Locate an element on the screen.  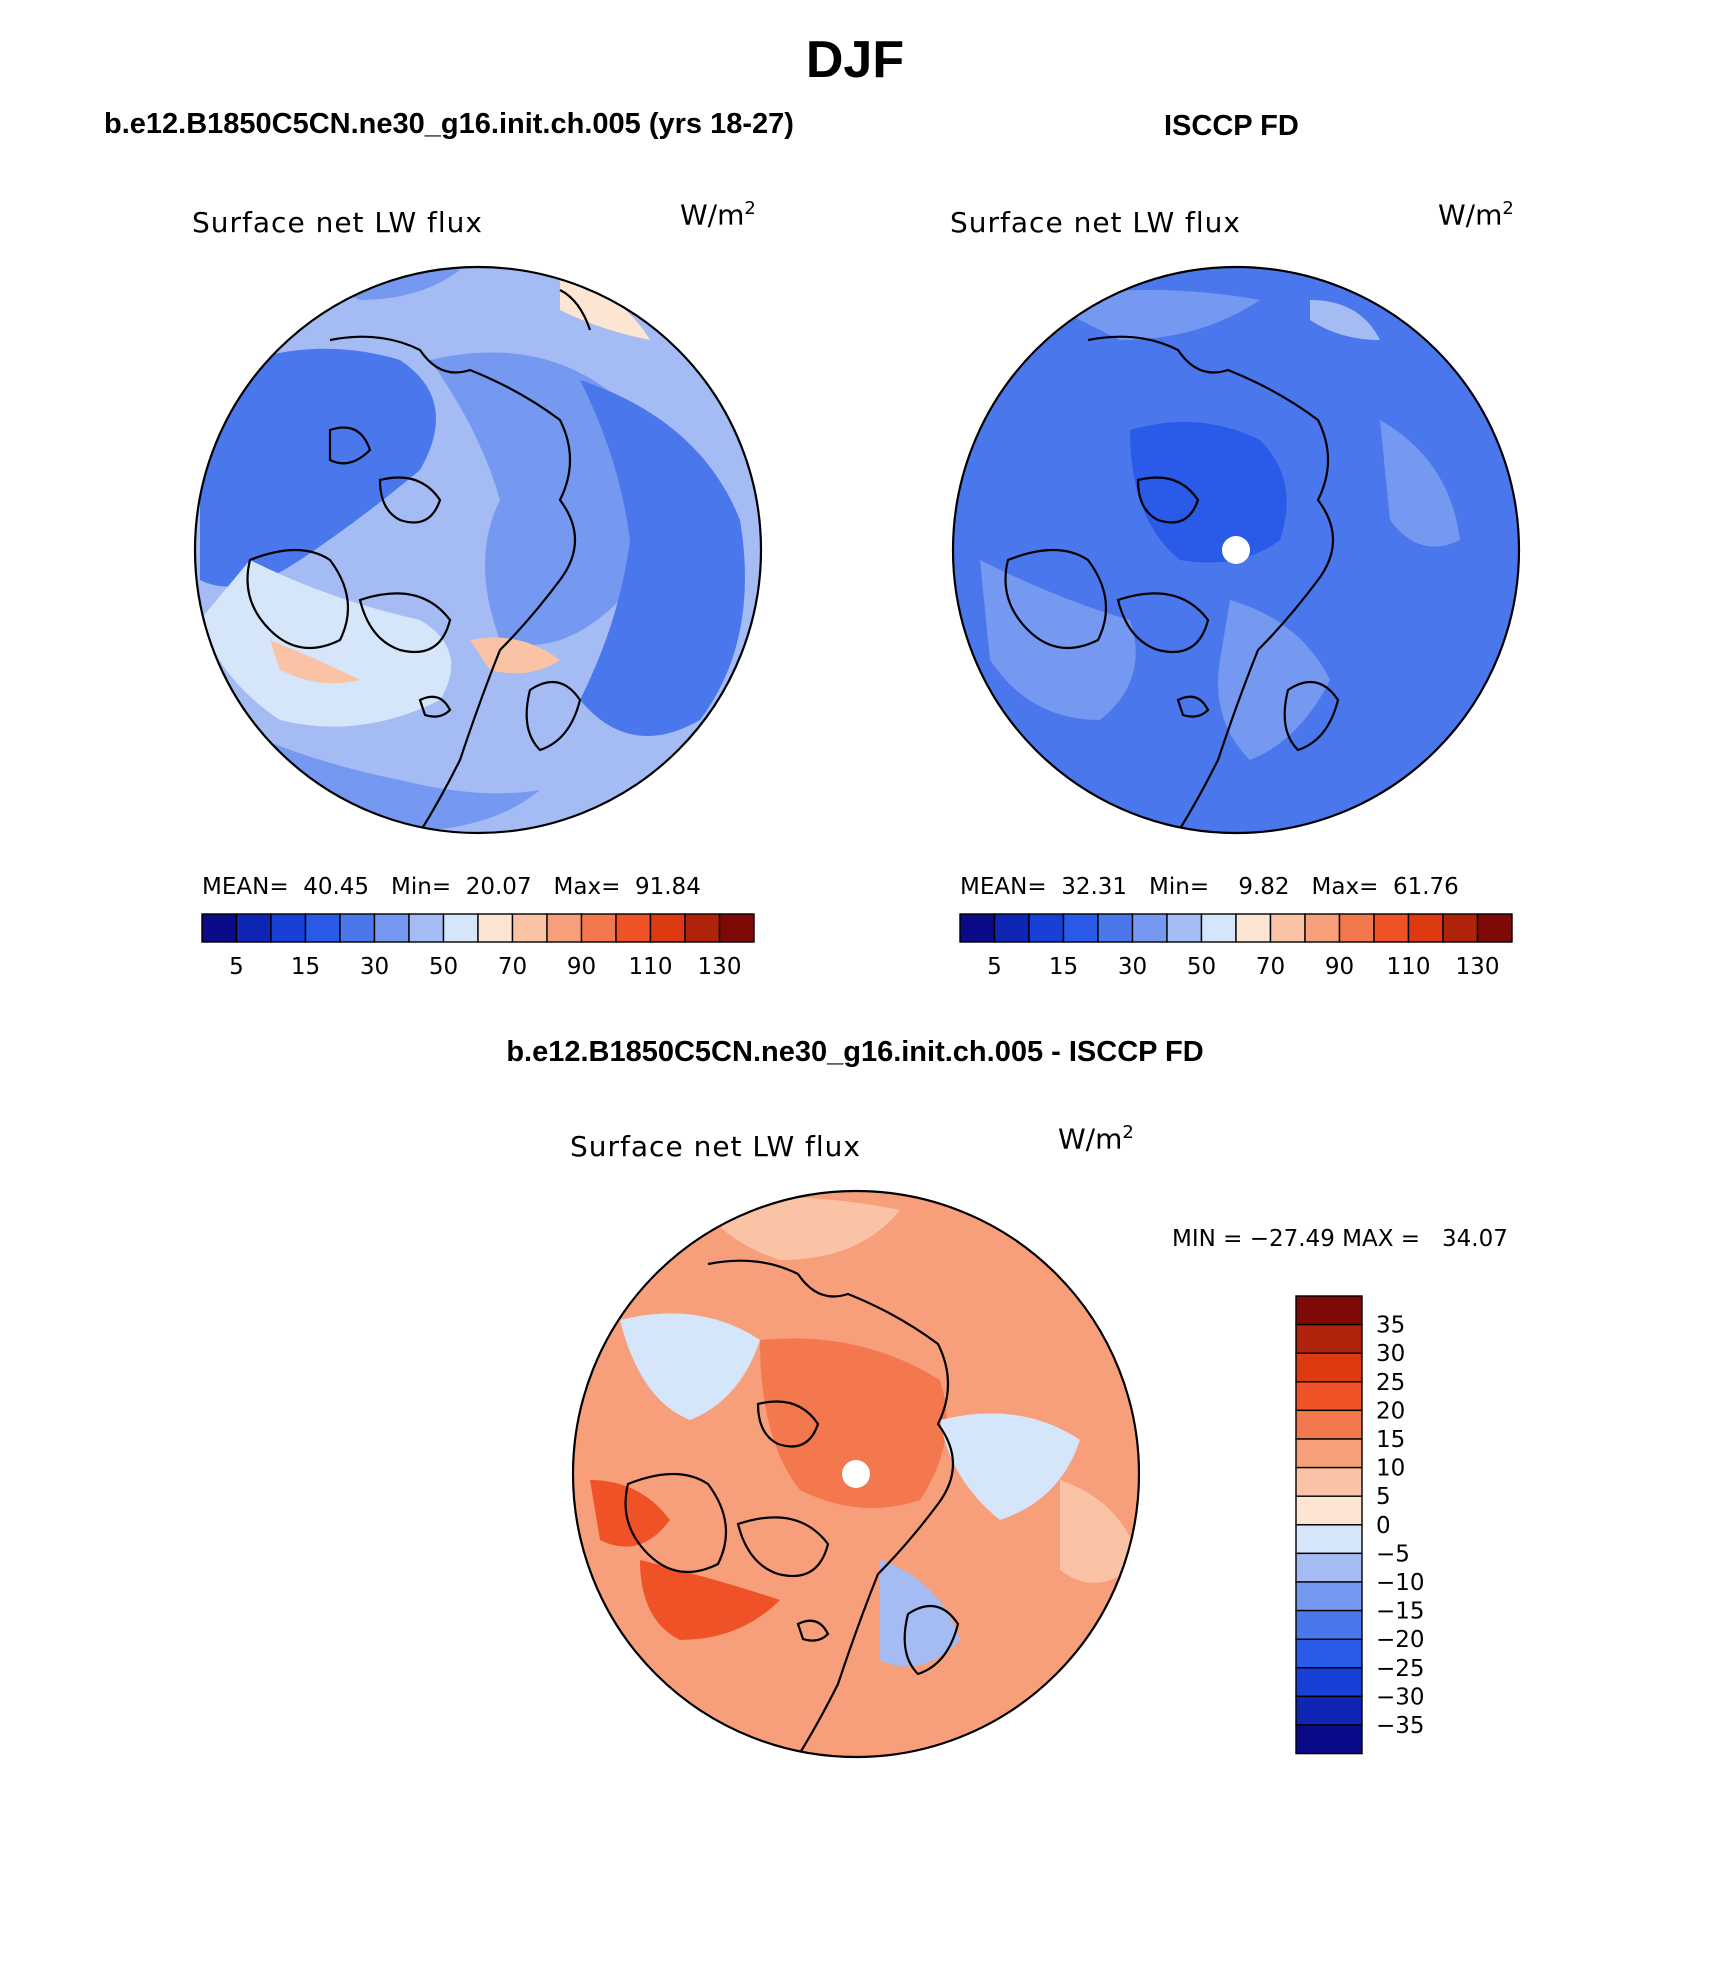
panel-2-variable-label: Surface net LW flux is located at coordinates (1095, 222).